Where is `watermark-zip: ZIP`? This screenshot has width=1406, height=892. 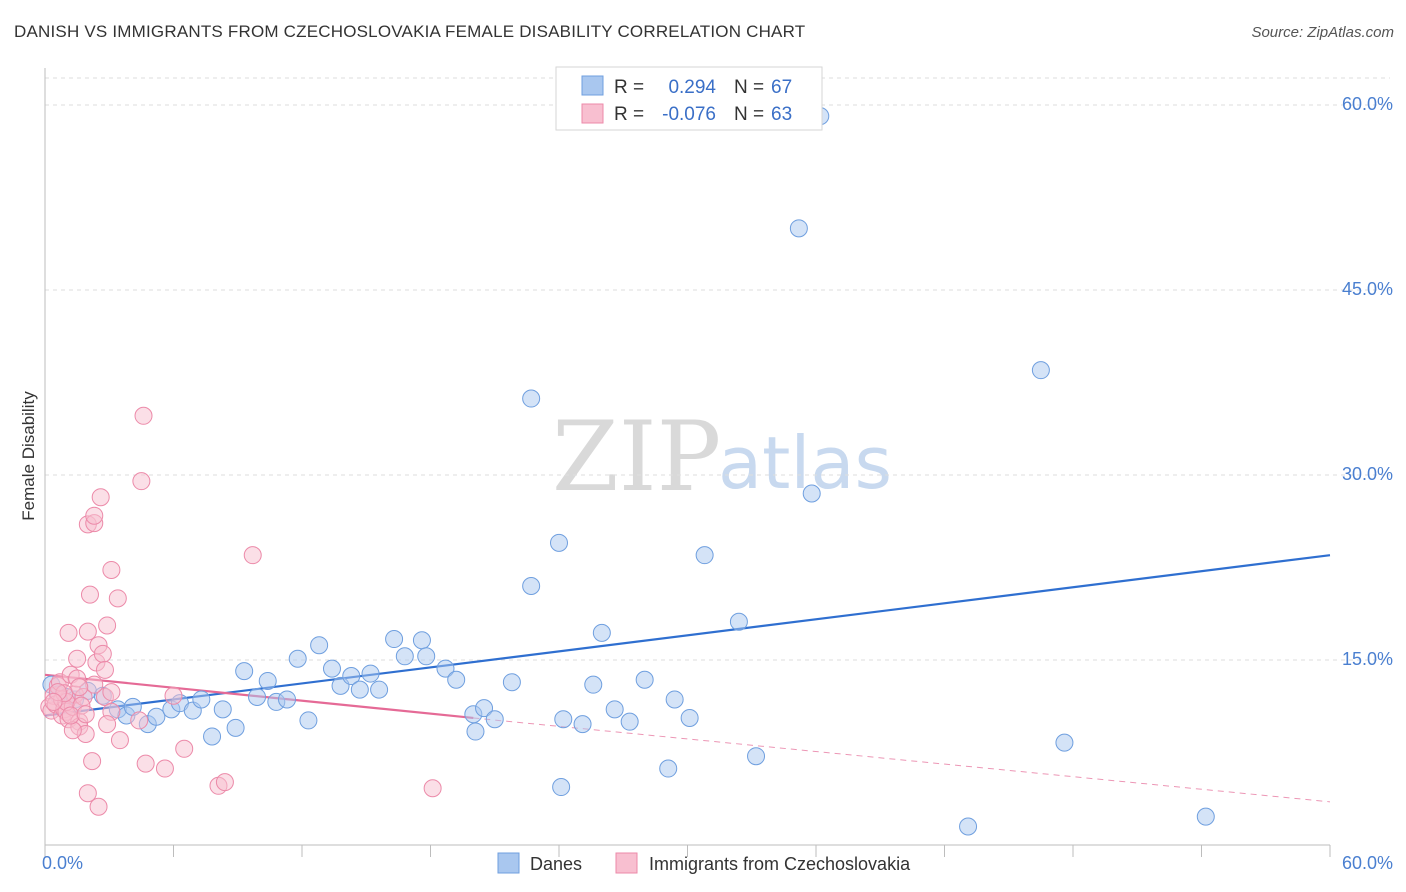 watermark-zip: ZIP is located at coordinates (636, 457).